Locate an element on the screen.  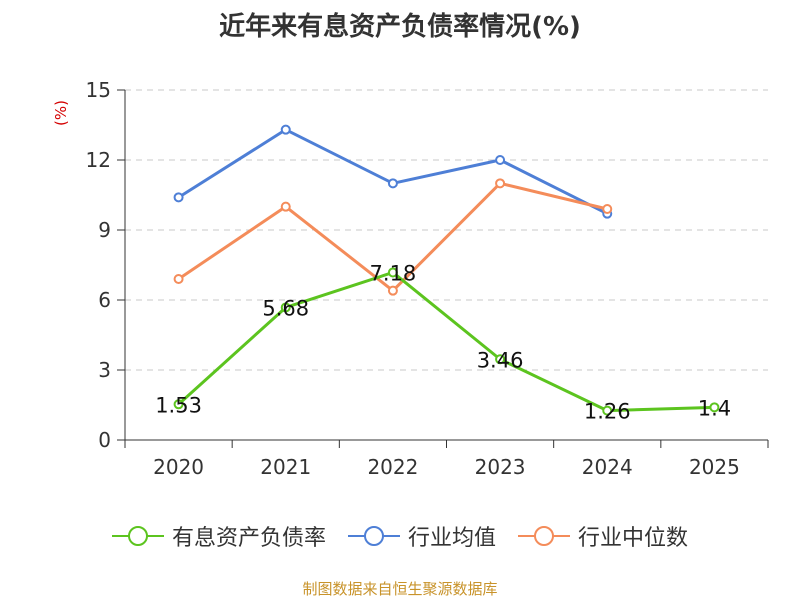
data-label: 1.4 is located at coordinates (714, 408).